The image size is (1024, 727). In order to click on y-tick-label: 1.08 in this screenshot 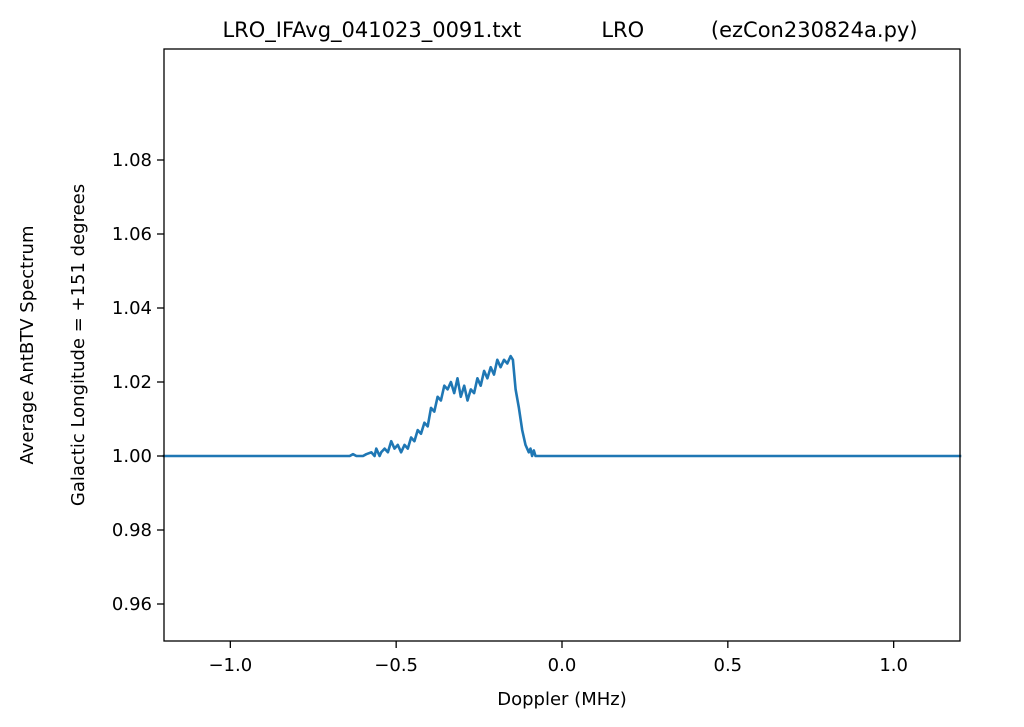, I will do `click(132, 160)`.